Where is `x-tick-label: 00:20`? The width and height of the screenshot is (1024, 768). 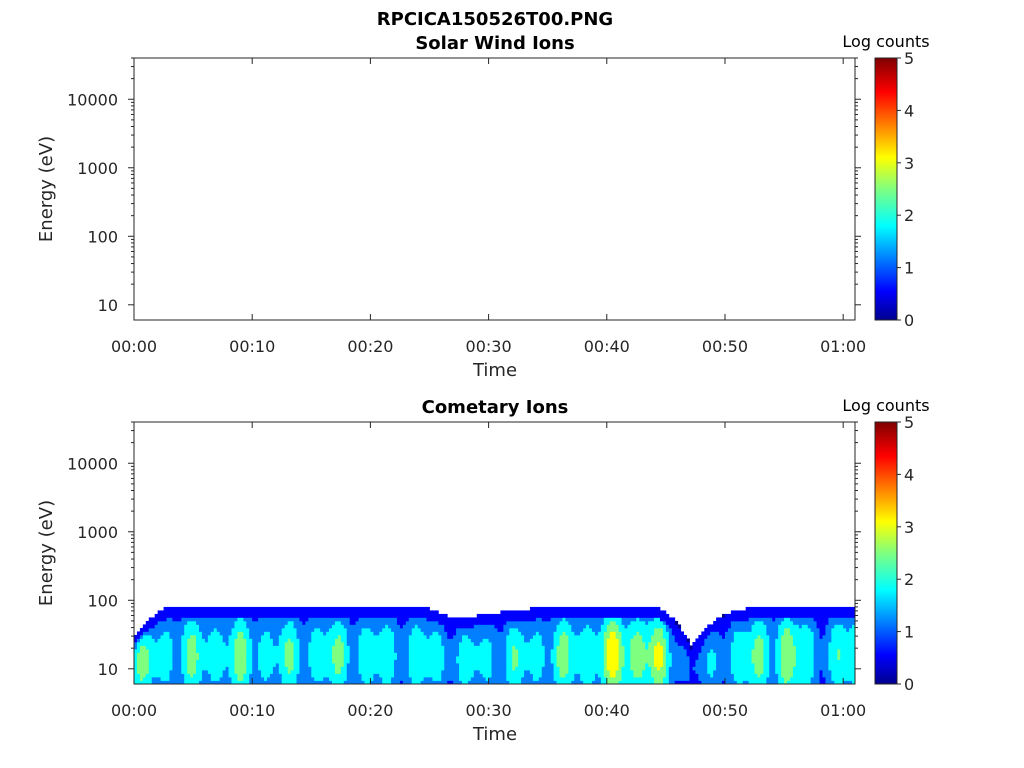 x-tick-label: 00:20 is located at coordinates (370, 346).